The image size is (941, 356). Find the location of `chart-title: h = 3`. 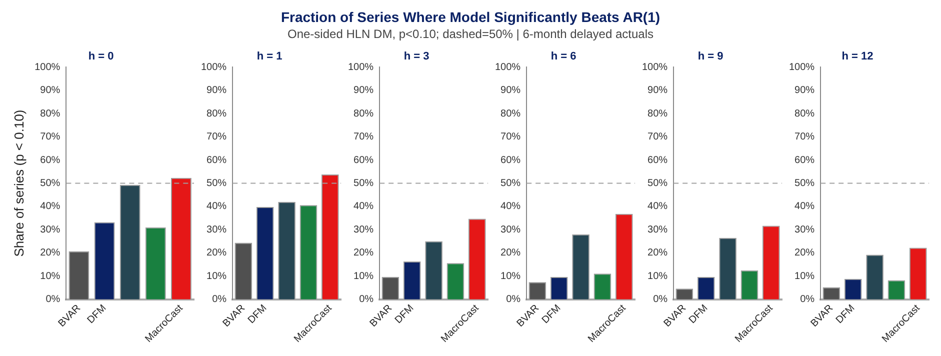

chart-title: h = 3 is located at coordinates (417, 56).